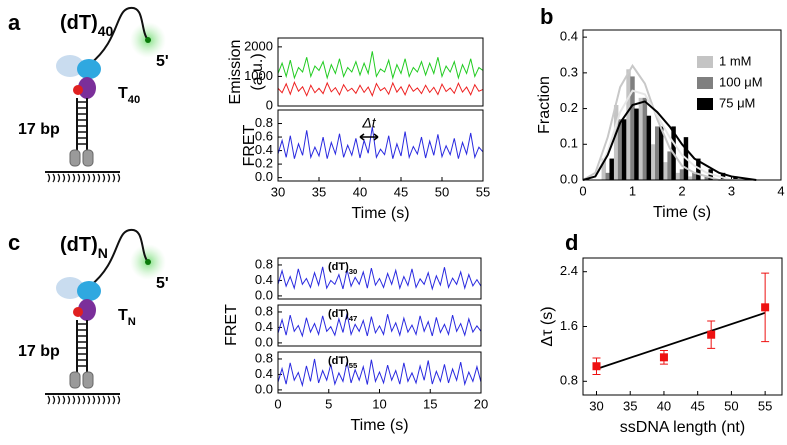 The image size is (787, 445). What do you see at coordinates (737, 102) in the screenshot?
I see `legend-label: 75 μM` at bounding box center [737, 102].